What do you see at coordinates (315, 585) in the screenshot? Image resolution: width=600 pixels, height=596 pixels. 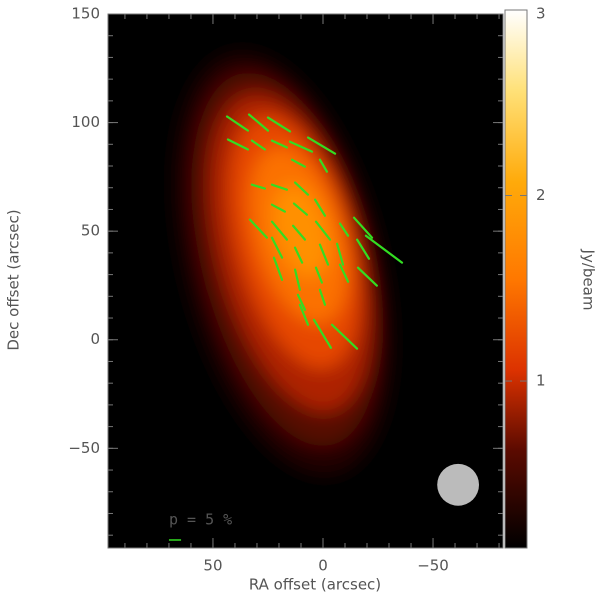 I see `x-axis-label: RA offset (arcsec)` at bounding box center [315, 585].